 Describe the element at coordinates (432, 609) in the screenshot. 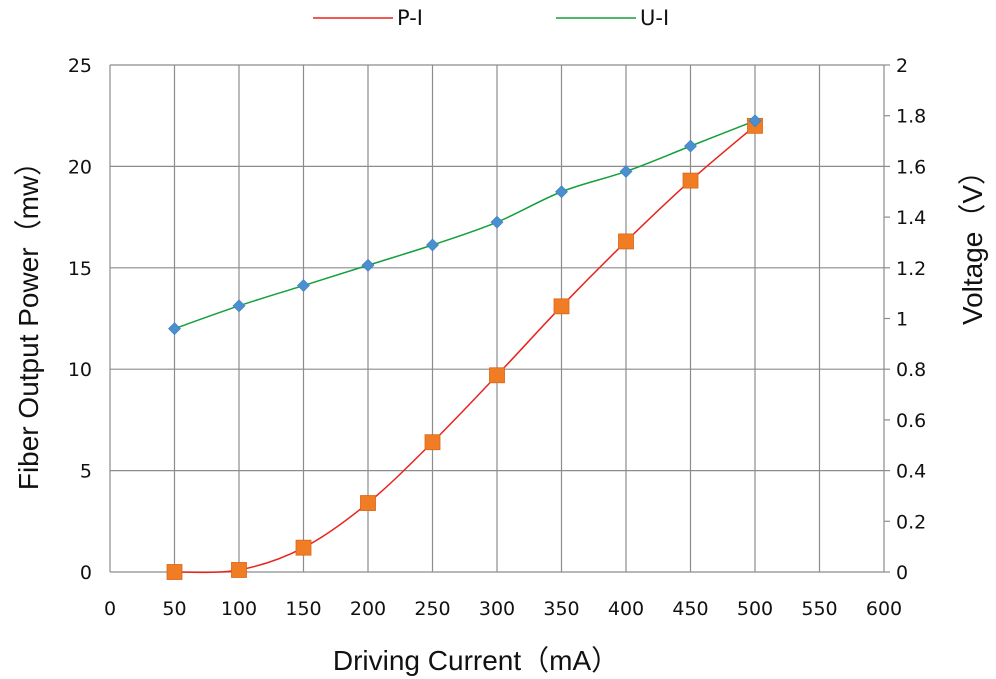

I see `x-tick-label: 250` at that location.